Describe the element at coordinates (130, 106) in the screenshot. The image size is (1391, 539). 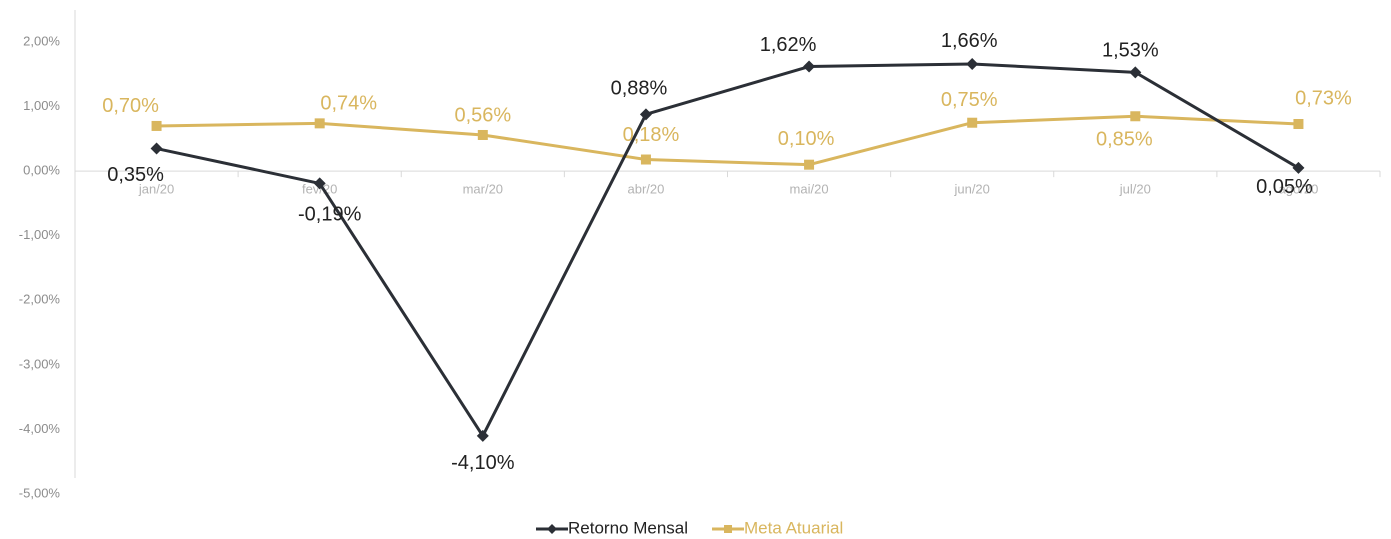
I see `data-label: 0,70%` at that location.